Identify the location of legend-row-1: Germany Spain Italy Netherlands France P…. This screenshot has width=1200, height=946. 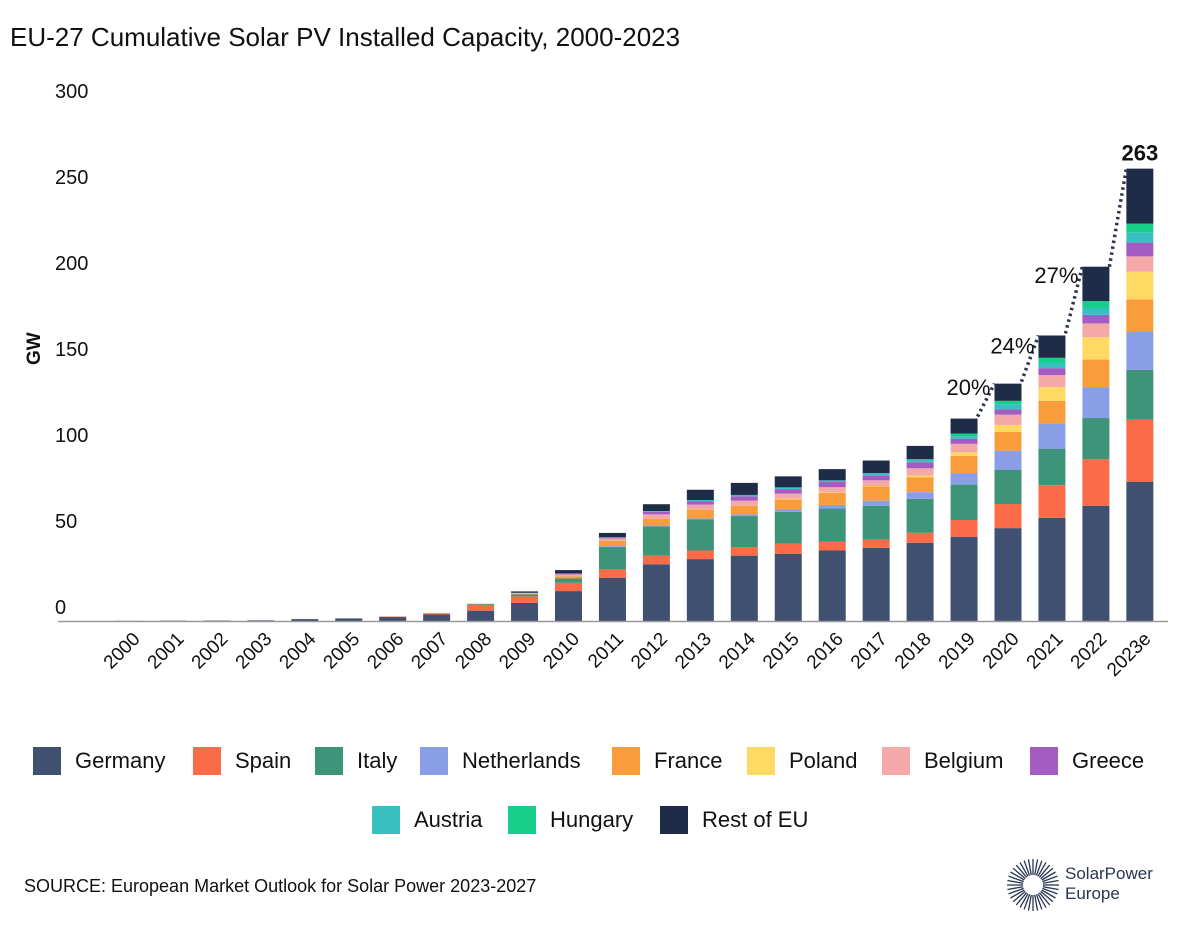
(600, 761).